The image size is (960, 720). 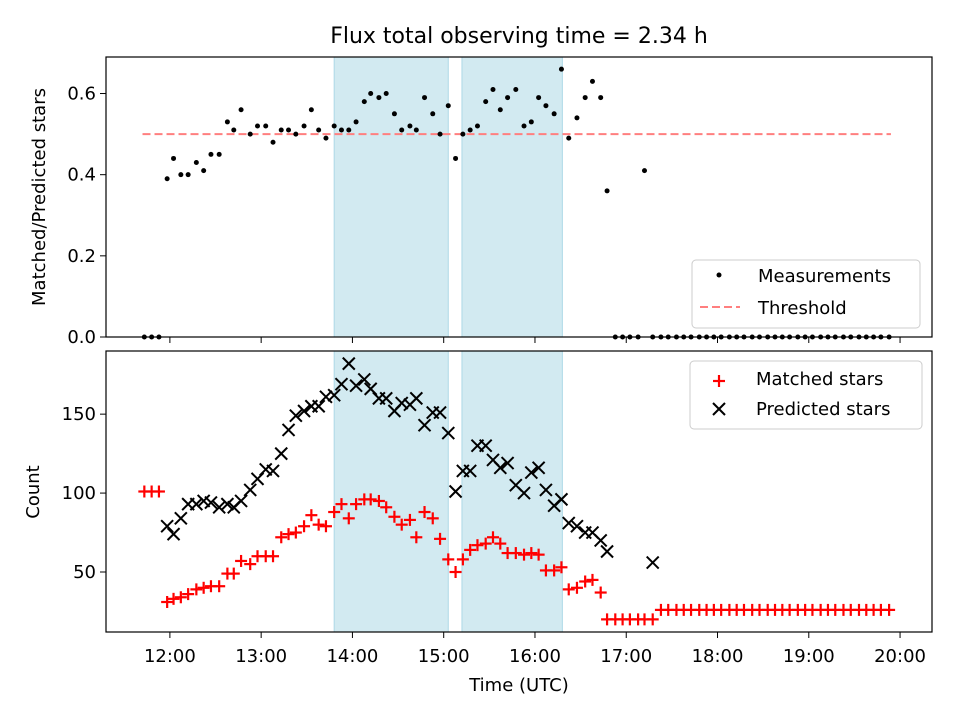 What do you see at coordinates (170, 656) in the screenshot?
I see `x-tick-label: 12:00` at bounding box center [170, 656].